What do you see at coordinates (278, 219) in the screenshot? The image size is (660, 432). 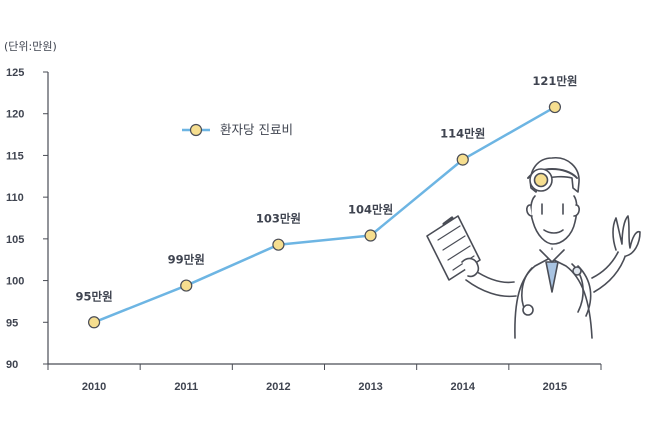 I see `data-label: 103만원` at bounding box center [278, 219].